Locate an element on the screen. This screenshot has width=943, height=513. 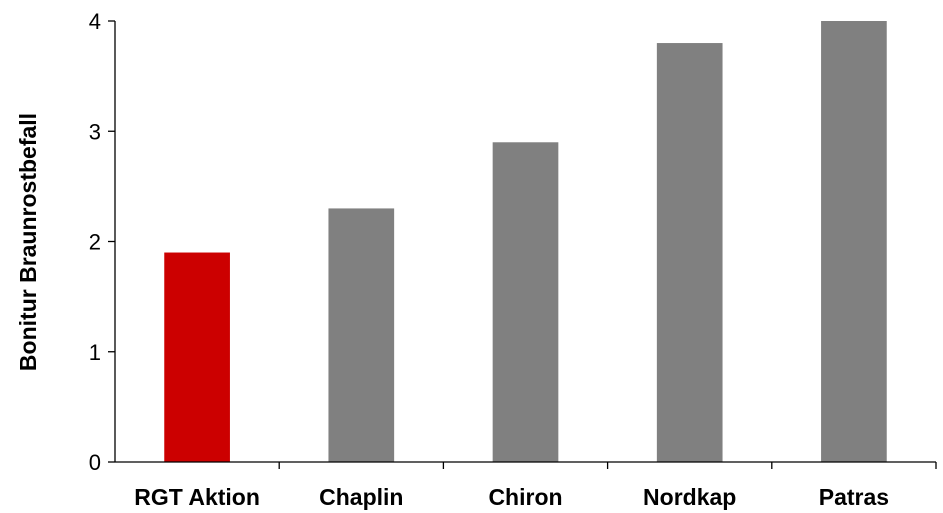
x-category-label-1: RGT Aktion is located at coordinates (197, 497).